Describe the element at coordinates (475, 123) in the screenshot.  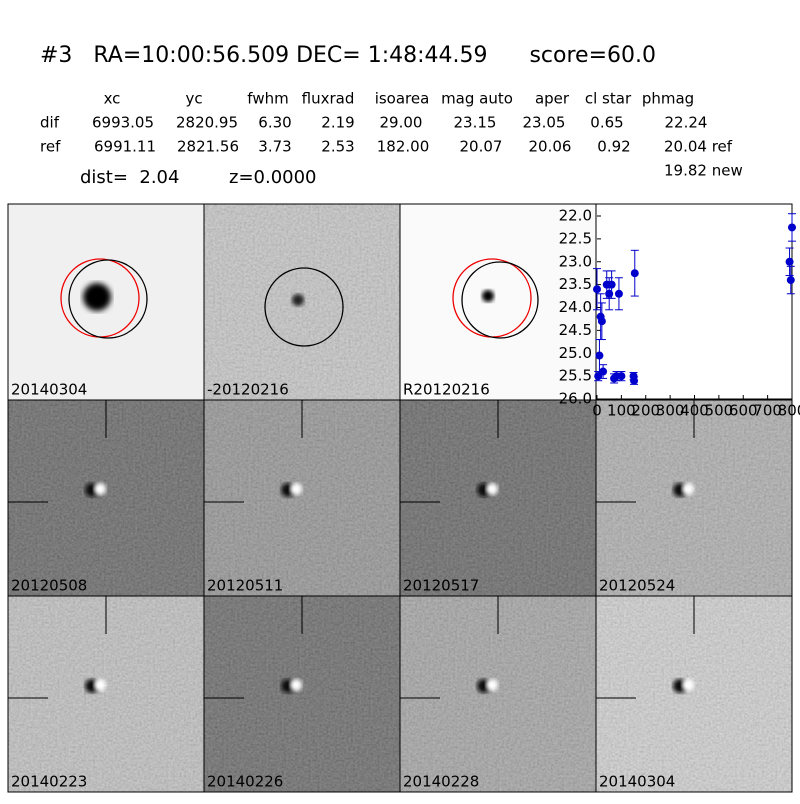
I see `table-cell: 23.15` at that location.